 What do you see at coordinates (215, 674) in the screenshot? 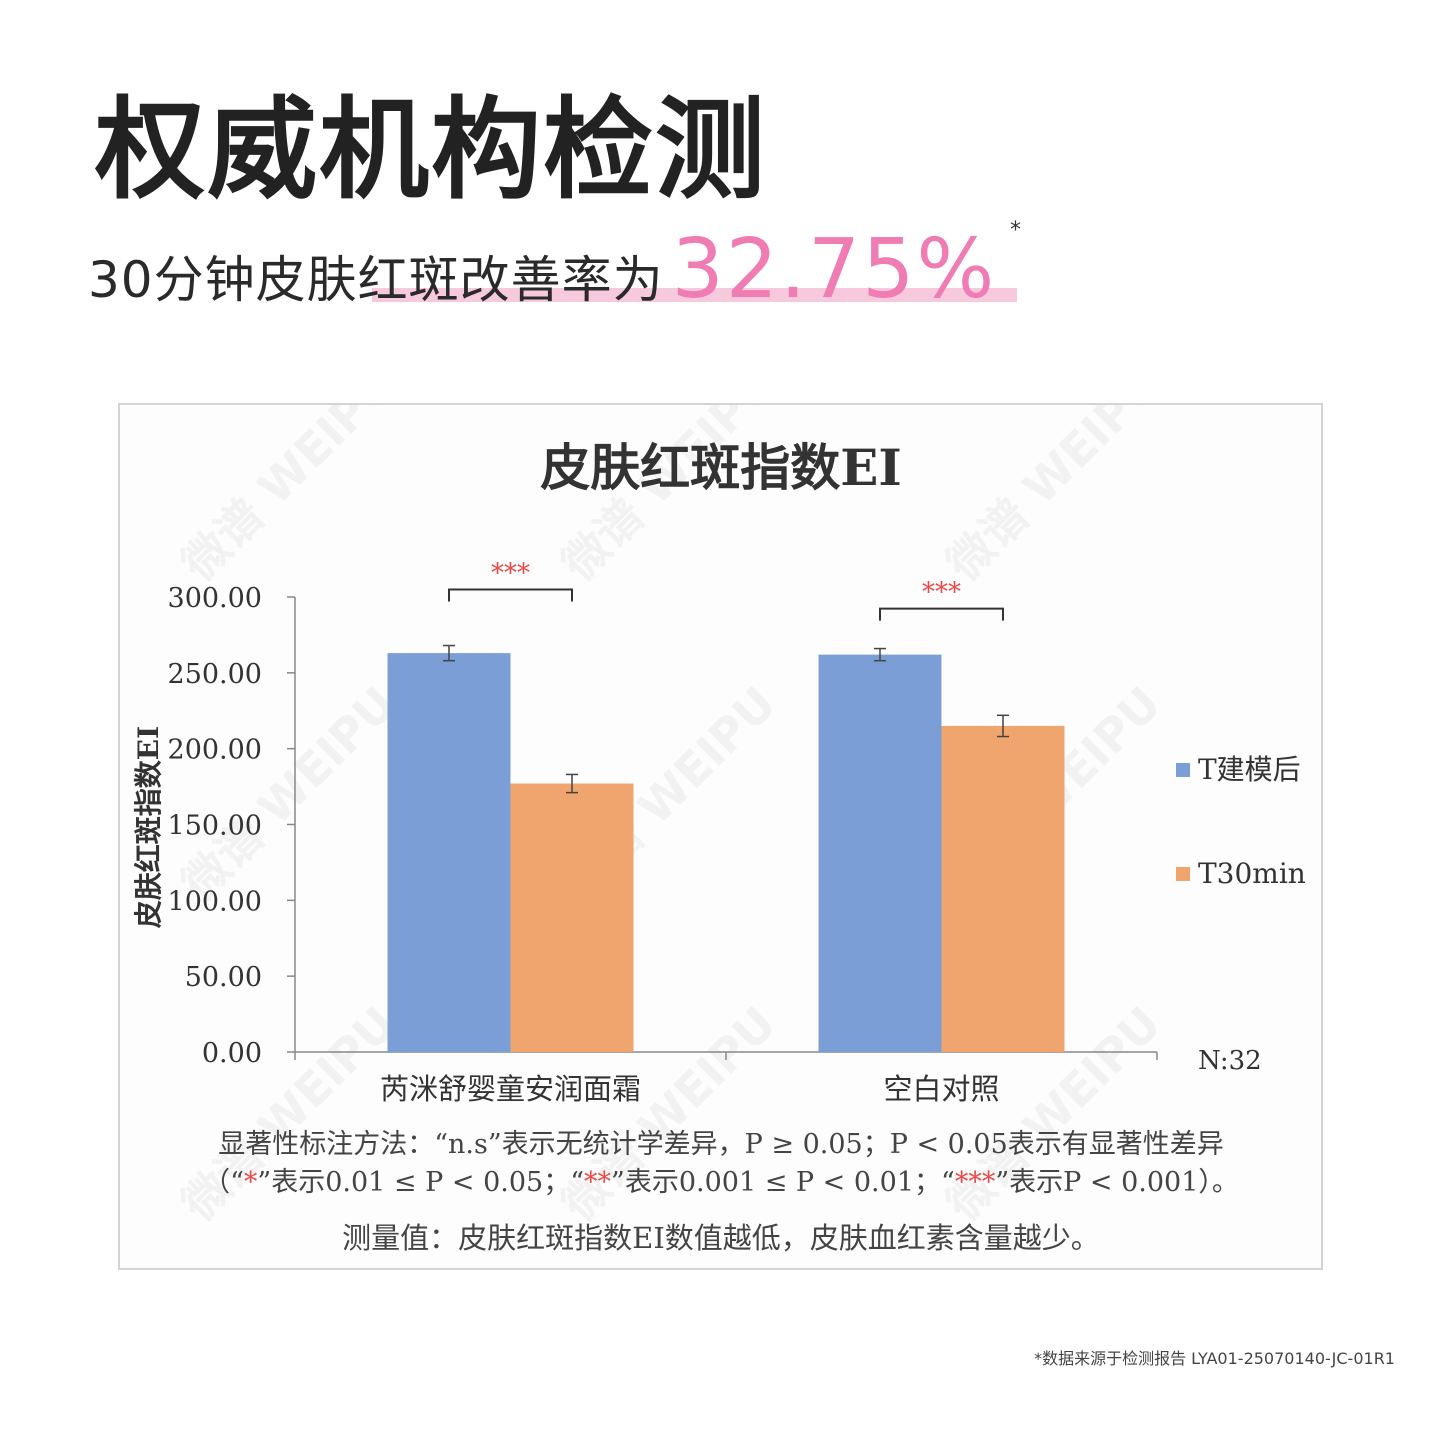
I see `y-tick-label: 250.00` at bounding box center [215, 674].